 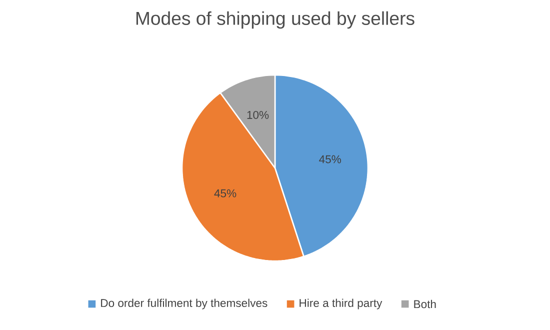 I want to click on chart-title: Modes of shipping used by sellers, so click(x=275, y=20).